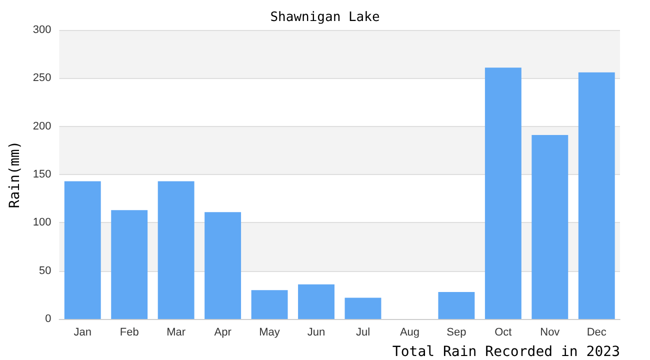  I want to click on y-tick-label: 50, so click(45, 270).